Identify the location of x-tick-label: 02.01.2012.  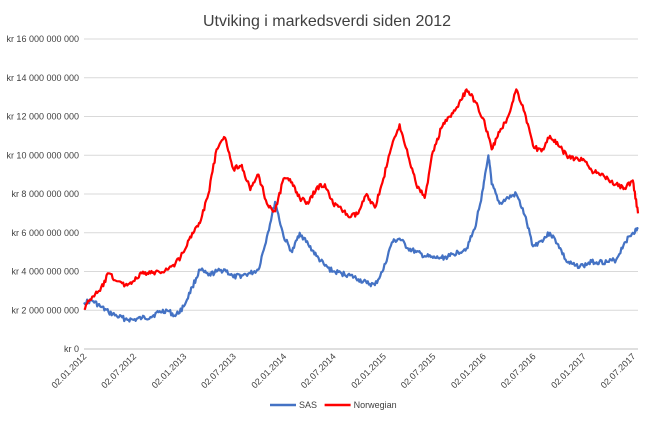
(68, 370).